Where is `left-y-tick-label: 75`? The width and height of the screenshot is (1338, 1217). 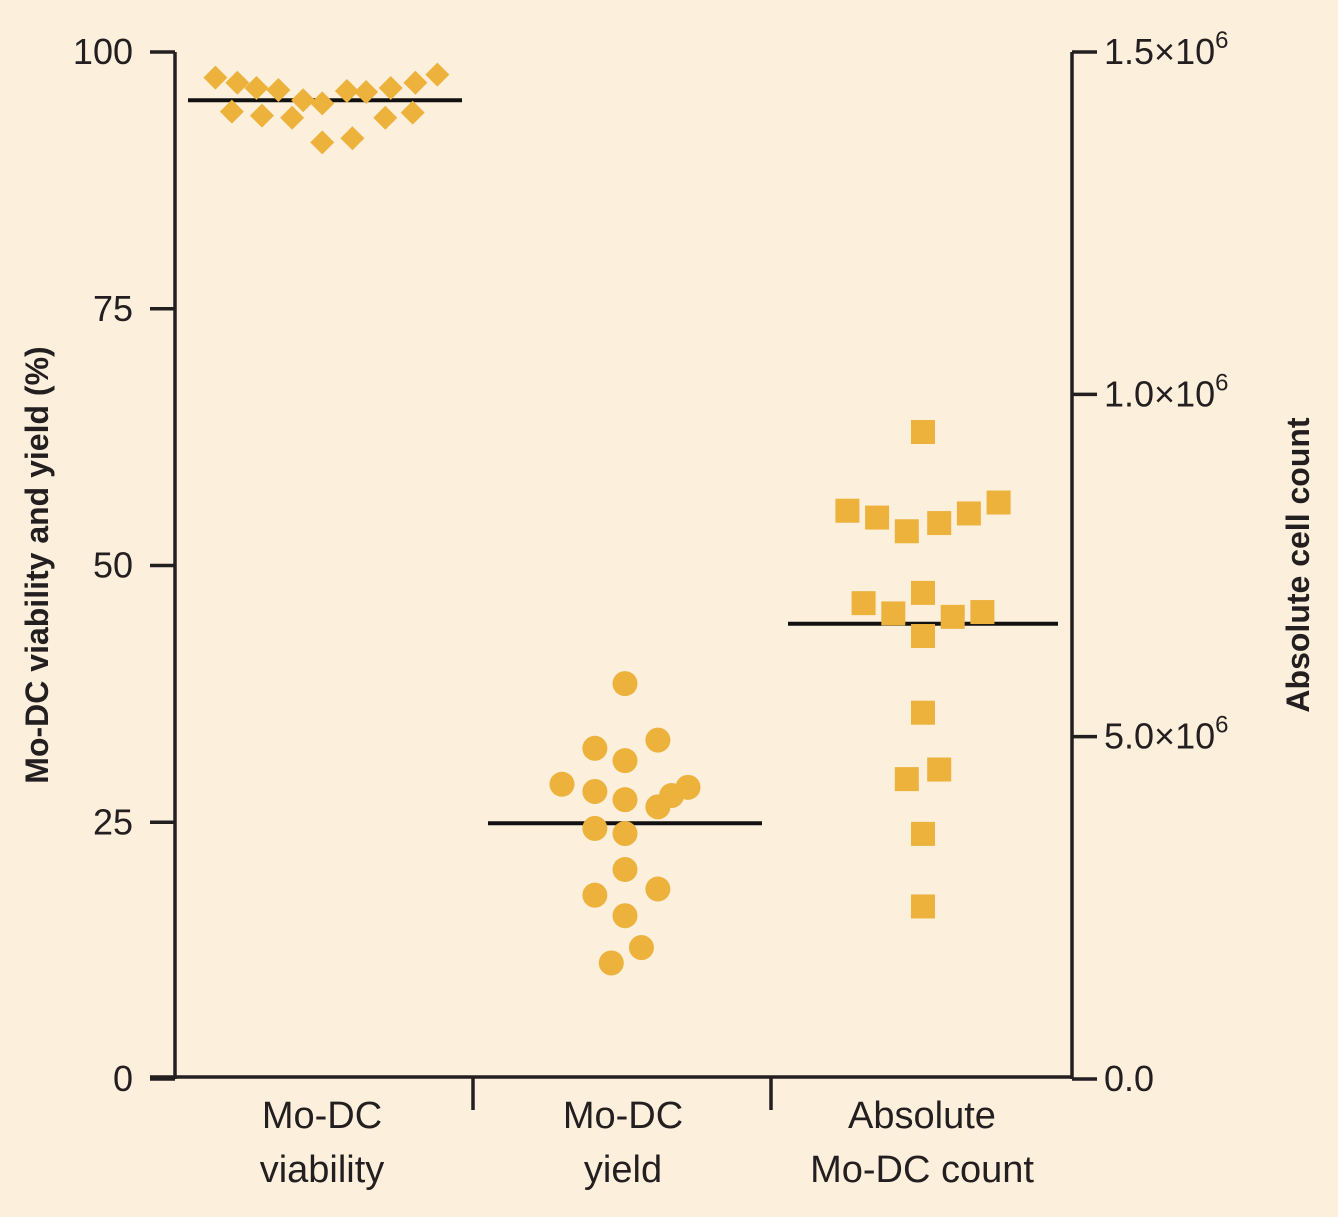
left-y-tick-label: 75 is located at coordinates (113, 308).